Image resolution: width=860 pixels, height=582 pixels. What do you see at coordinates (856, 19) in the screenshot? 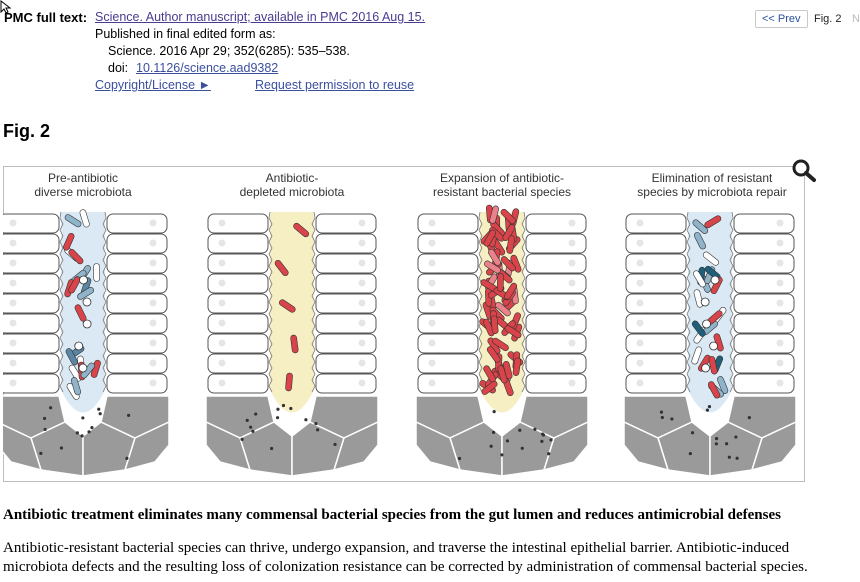
I see `next-figure-button: N` at bounding box center [856, 19].